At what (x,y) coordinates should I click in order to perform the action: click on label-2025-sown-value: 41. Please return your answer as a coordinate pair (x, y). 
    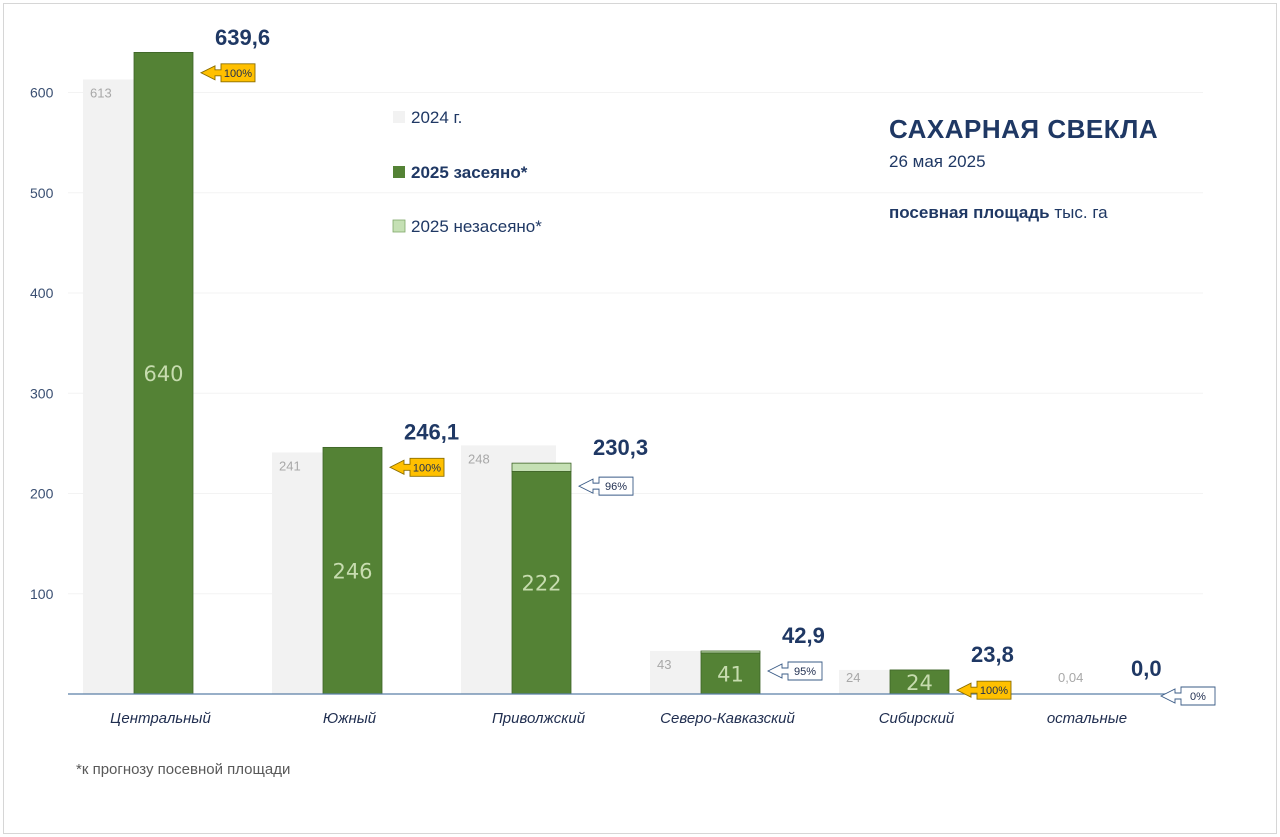
    Looking at the image, I should click on (730, 674).